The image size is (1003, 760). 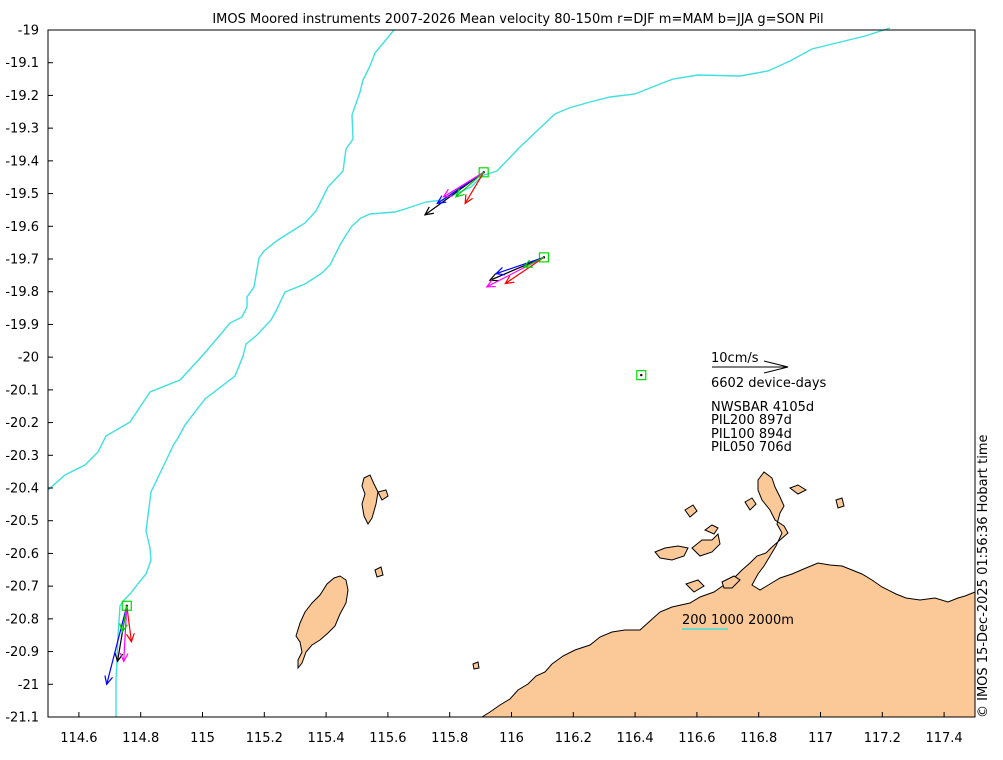 I want to click on x-tick-label: 115, so click(x=202, y=738).